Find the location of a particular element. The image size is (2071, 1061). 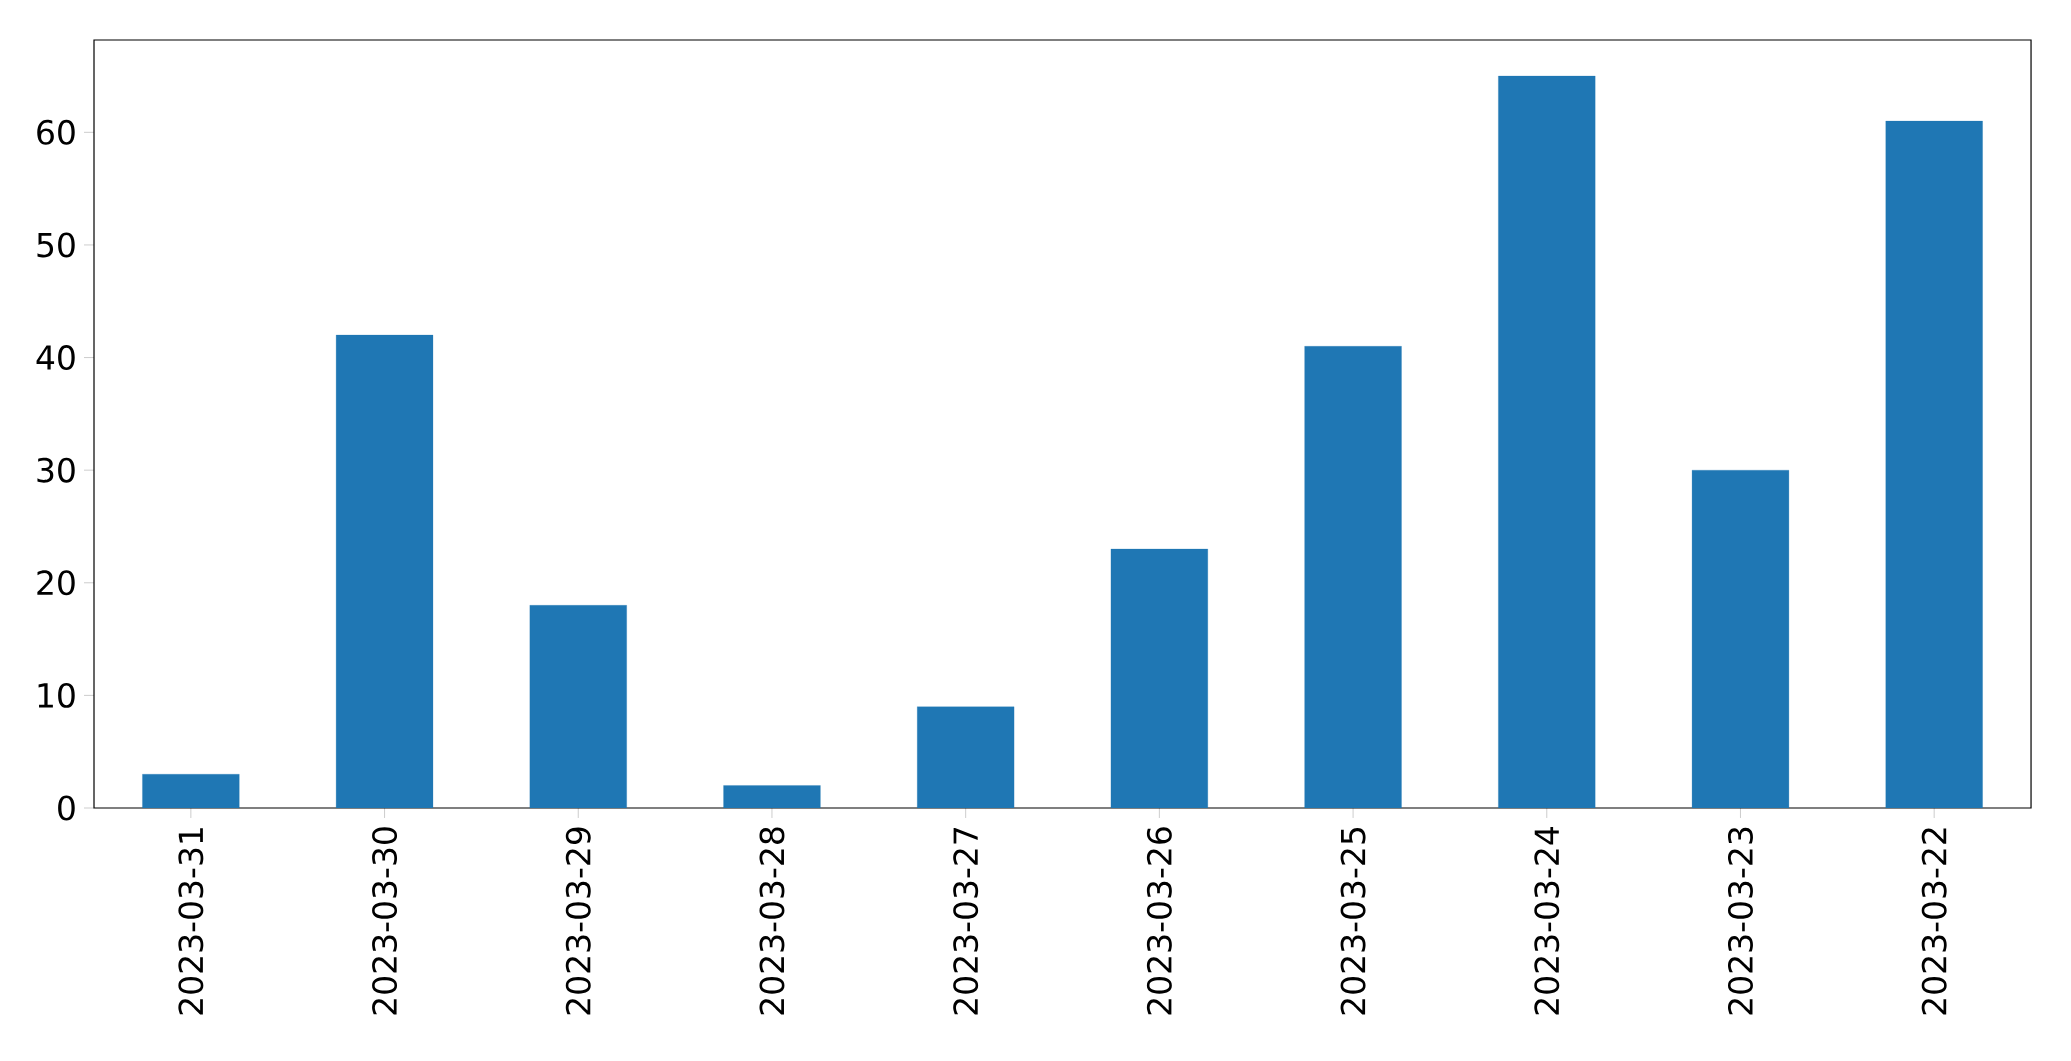

y-tick-label: 20 is located at coordinates (56, 583).